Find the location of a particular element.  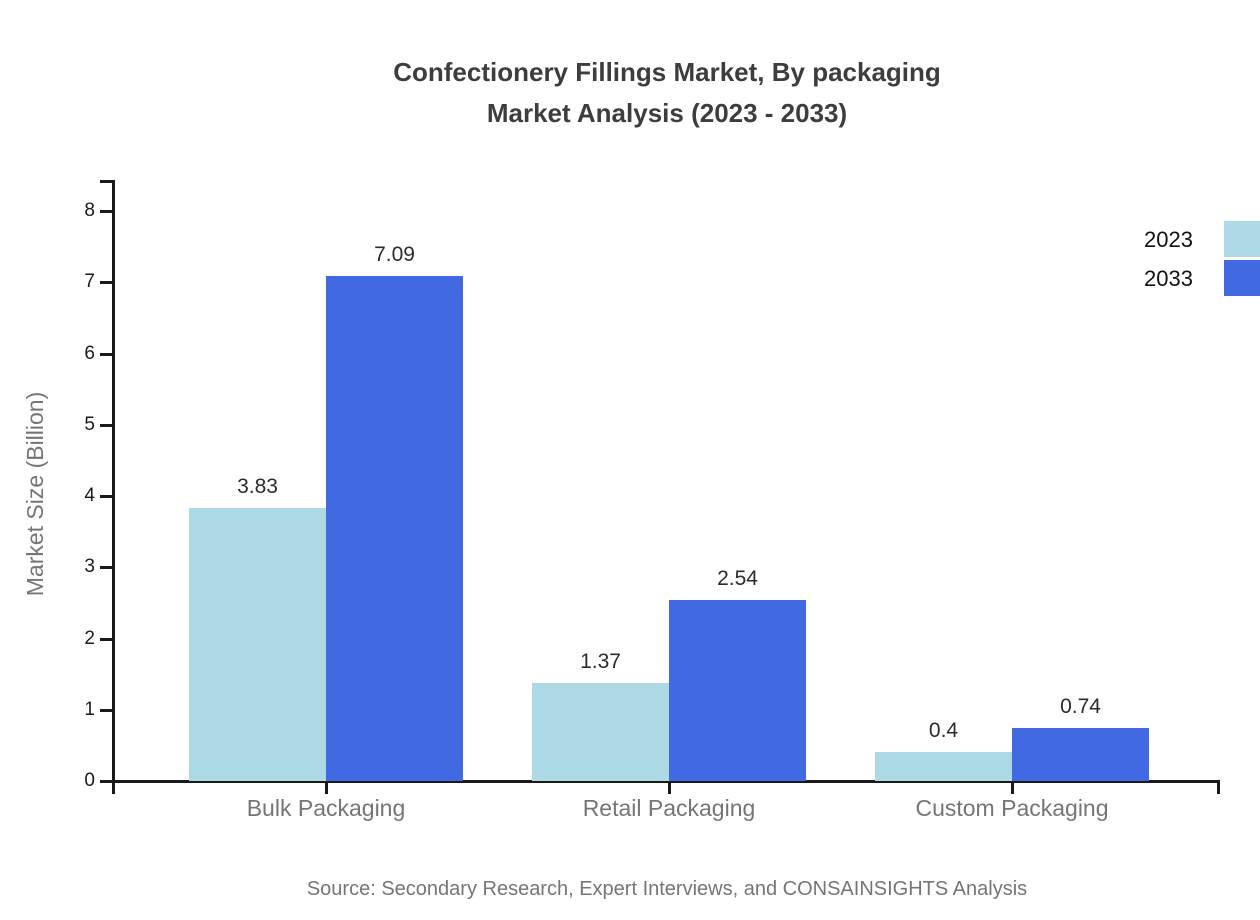

y-tick-label: 1 is located at coordinates (89, 709).